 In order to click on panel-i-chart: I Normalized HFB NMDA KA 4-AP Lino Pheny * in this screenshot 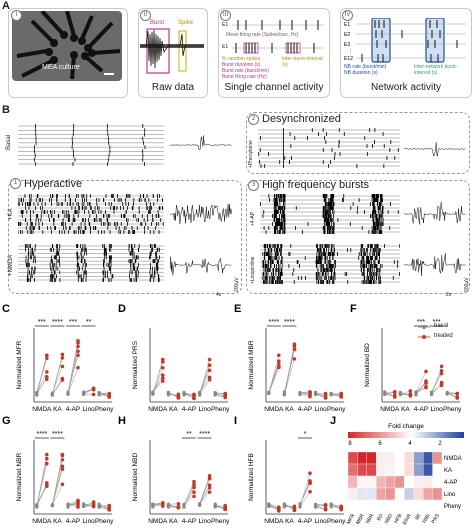, I will do `click(290, 470)`.